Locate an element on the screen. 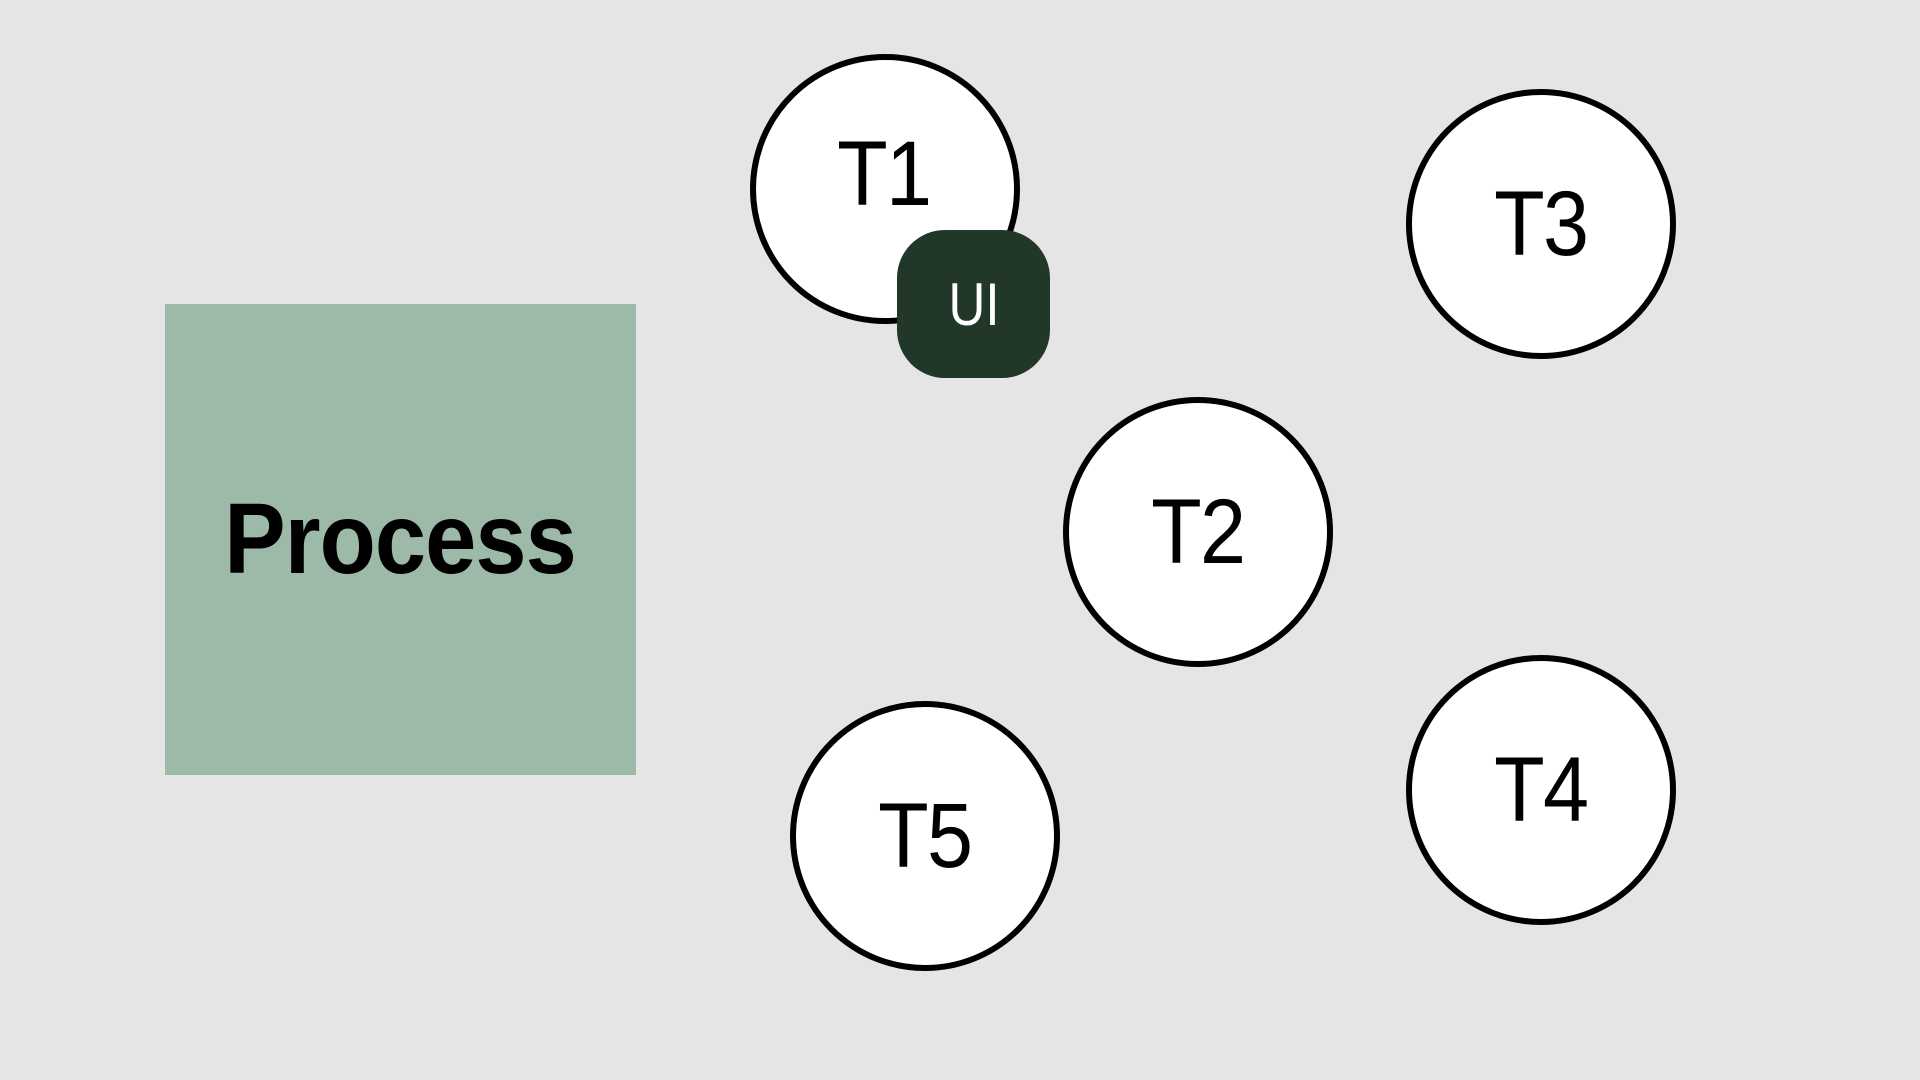  thread-label-t4: T4 is located at coordinates (1541, 789).